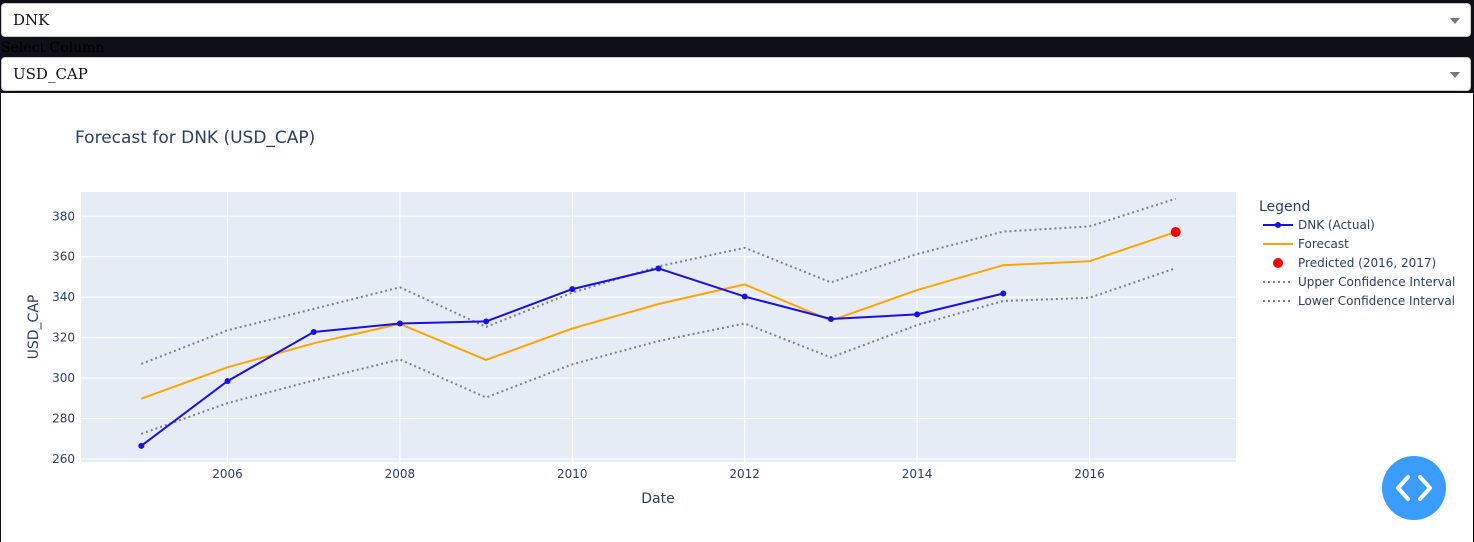  I want to click on code-toggle-button, so click(1414, 488).